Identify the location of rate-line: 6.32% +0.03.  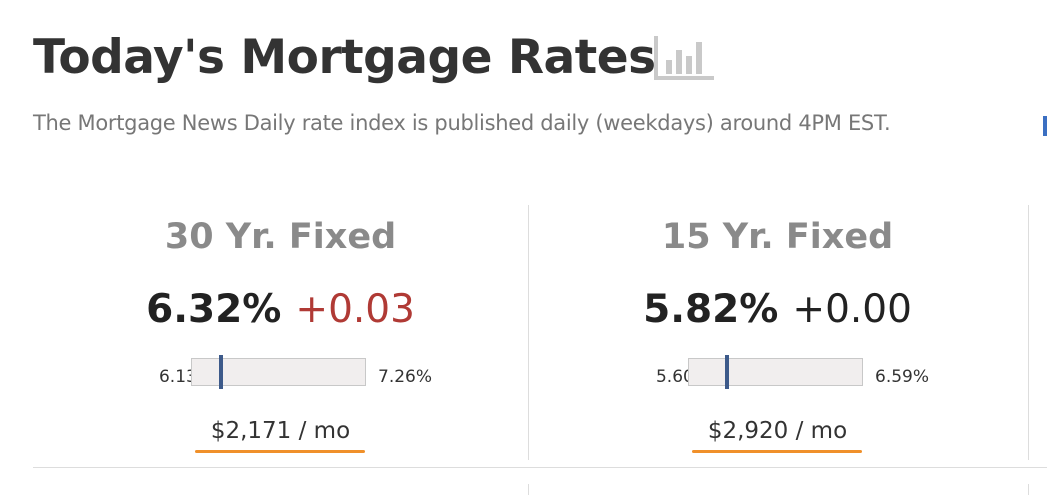
(280, 309).